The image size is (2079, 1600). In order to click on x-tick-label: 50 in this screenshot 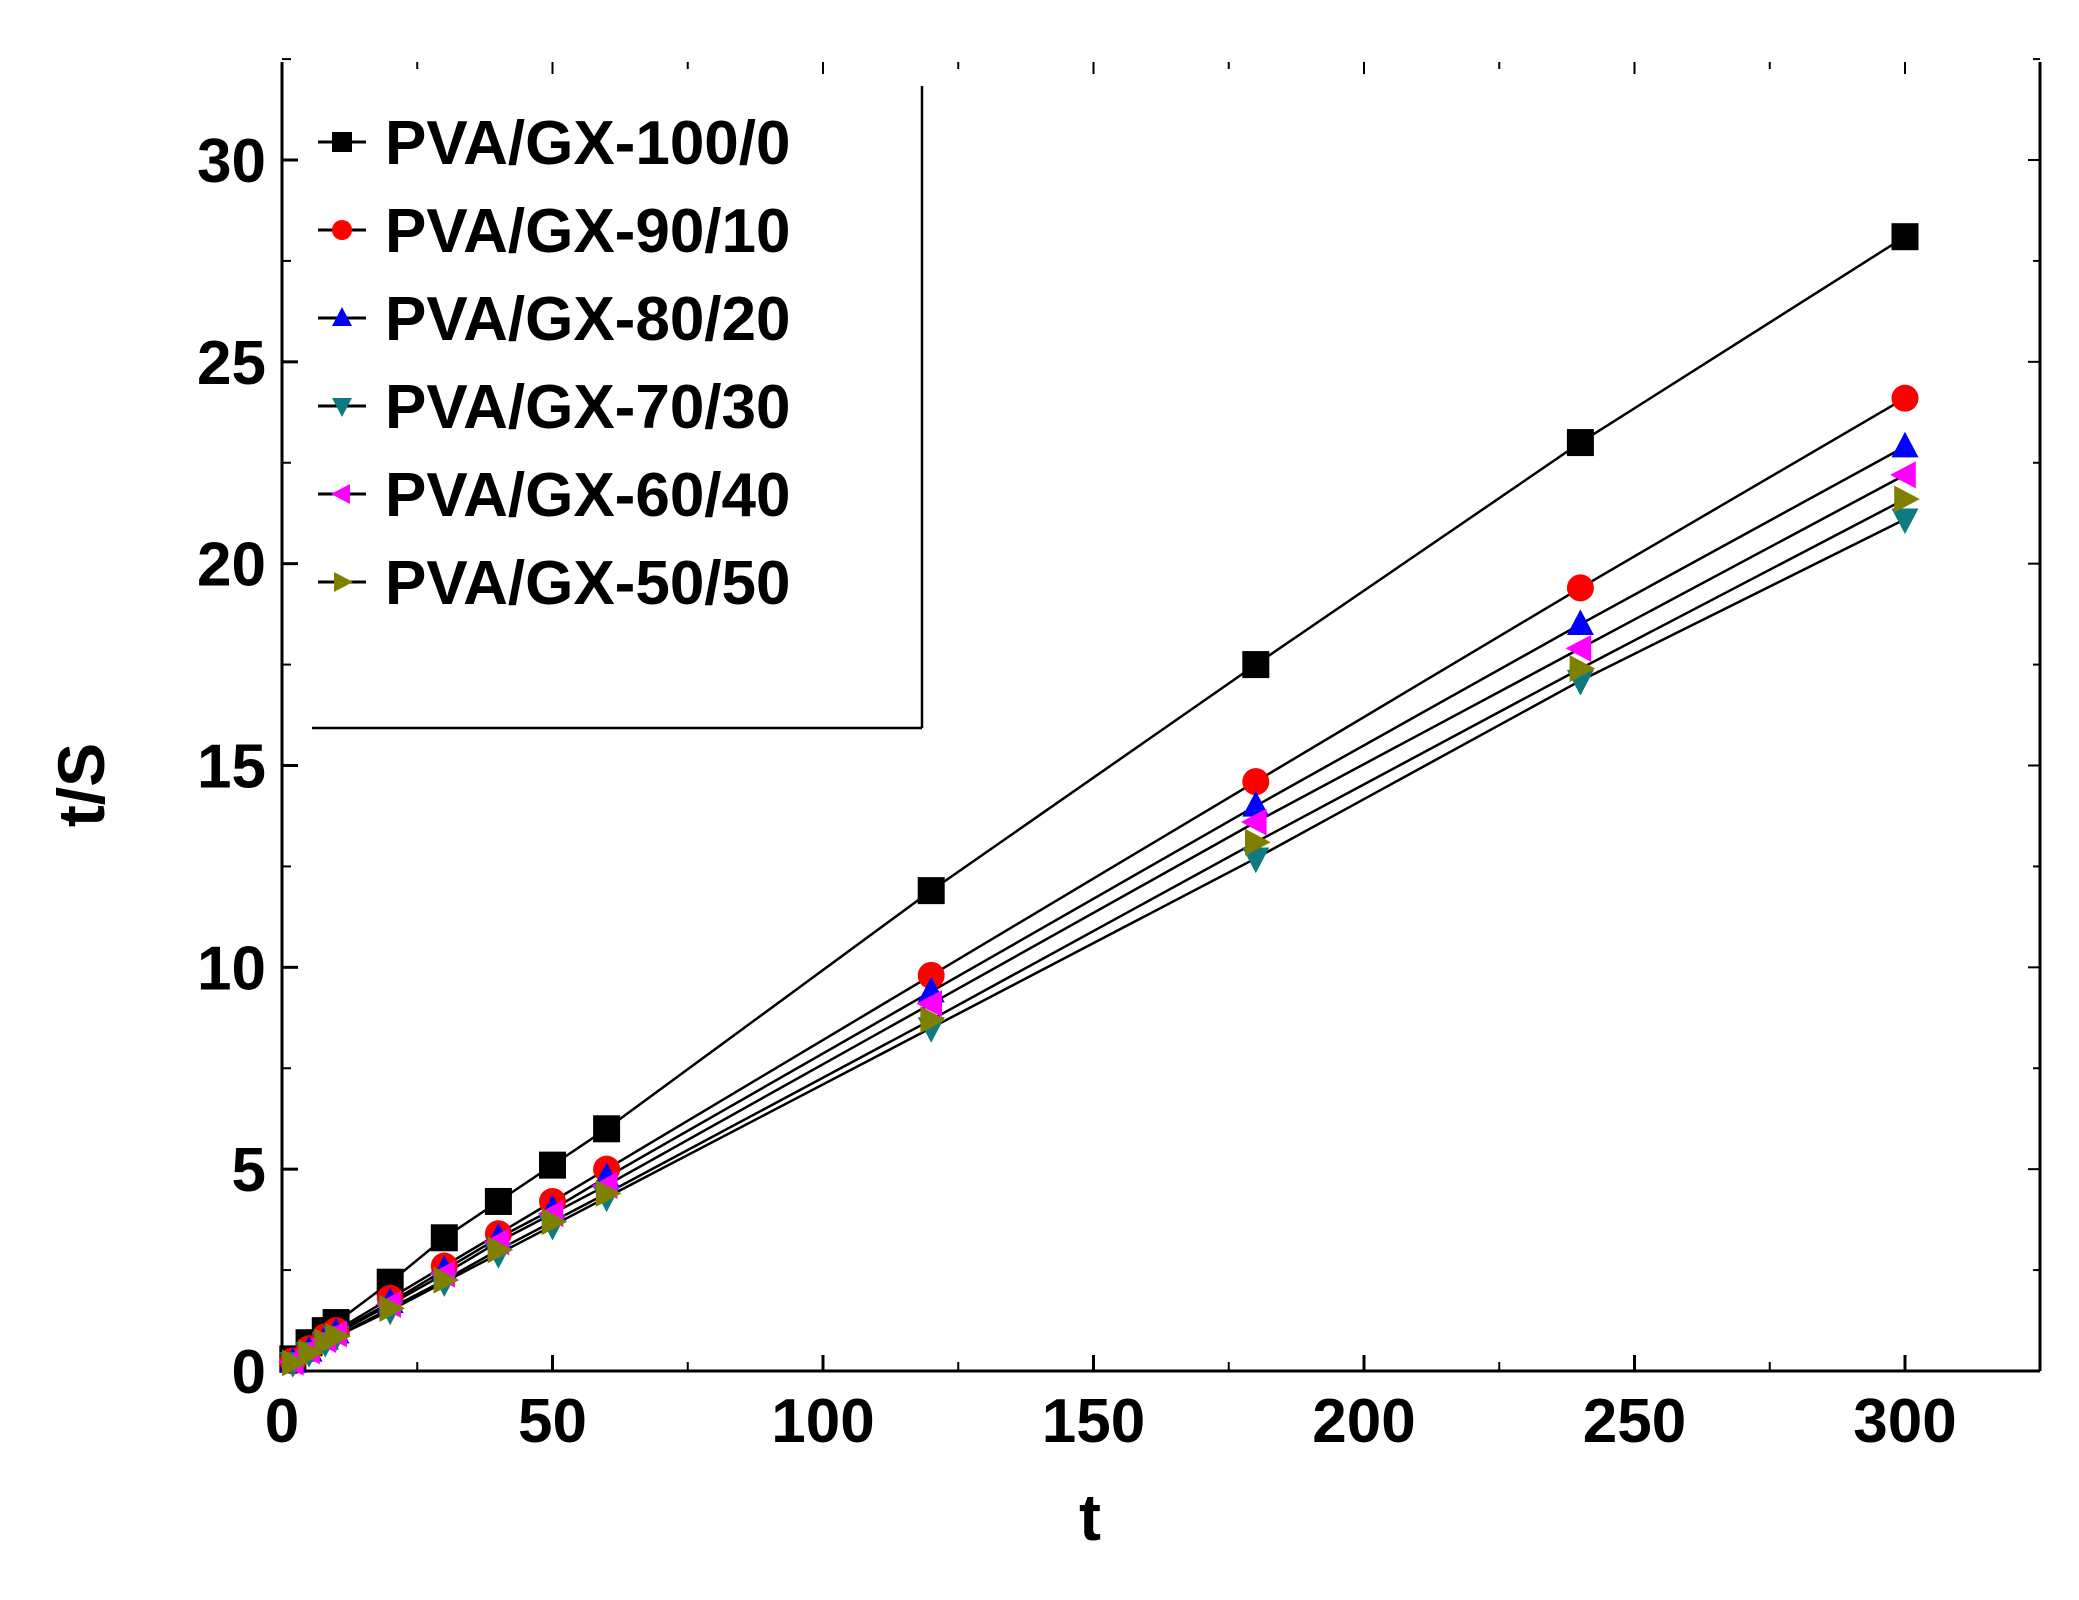, I will do `click(552, 1421)`.